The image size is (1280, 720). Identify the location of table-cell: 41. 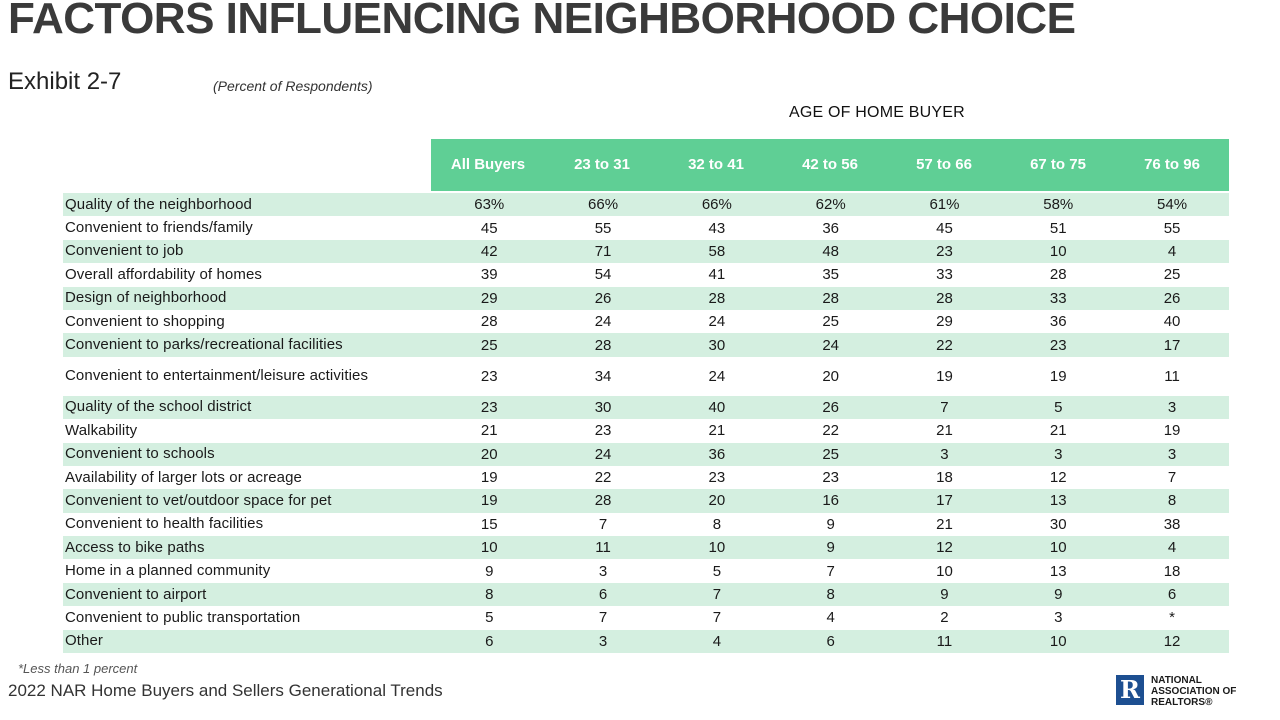
(717, 275).